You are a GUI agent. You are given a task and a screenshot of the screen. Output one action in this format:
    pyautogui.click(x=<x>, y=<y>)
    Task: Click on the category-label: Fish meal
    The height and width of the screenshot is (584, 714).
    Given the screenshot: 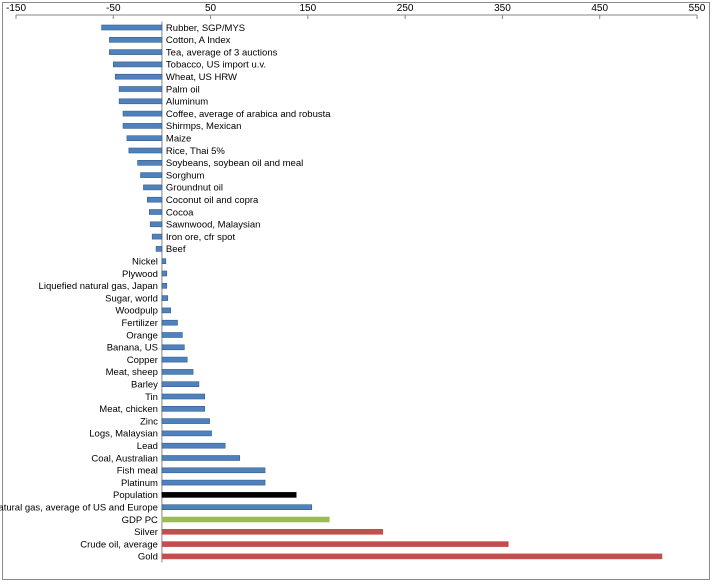 What is the action you would take?
    pyautogui.click(x=137, y=471)
    